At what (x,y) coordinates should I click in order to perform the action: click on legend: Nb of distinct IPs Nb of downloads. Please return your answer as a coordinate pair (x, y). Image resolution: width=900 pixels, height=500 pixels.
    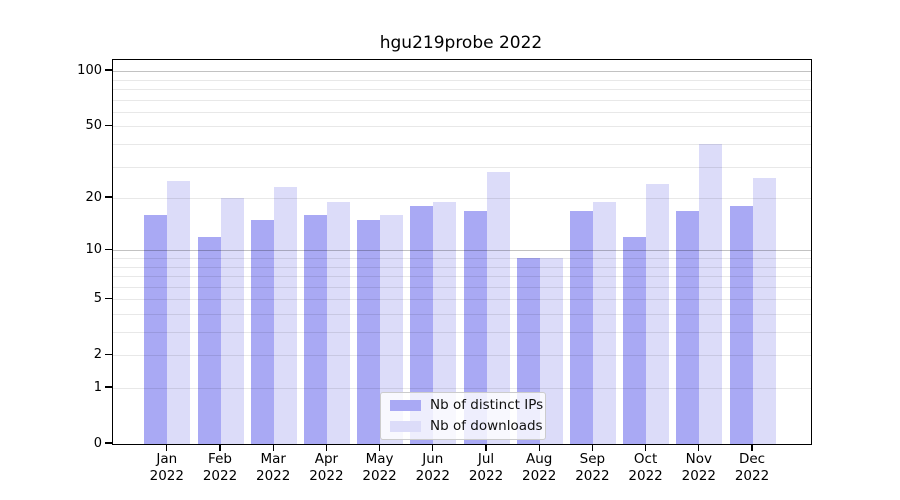
    Looking at the image, I should click on (463, 416).